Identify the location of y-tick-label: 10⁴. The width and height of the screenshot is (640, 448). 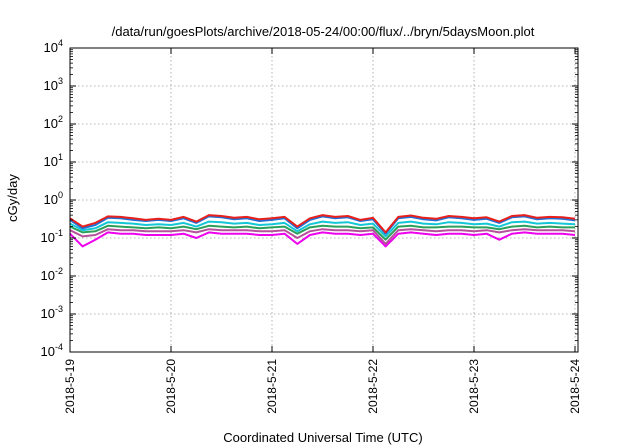
(53, 46).